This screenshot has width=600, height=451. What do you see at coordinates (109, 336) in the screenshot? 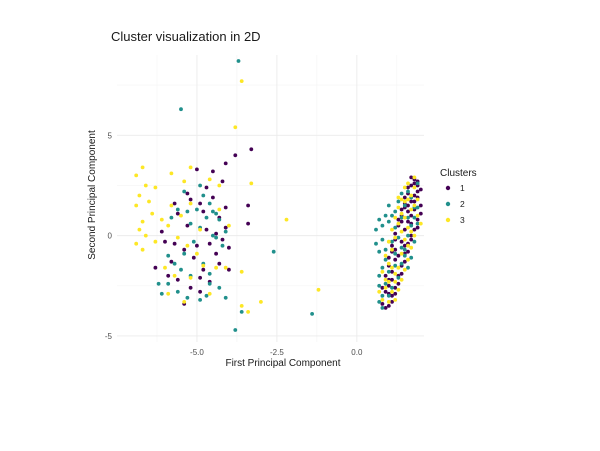
I see `y-tick-label: -5` at bounding box center [109, 336].